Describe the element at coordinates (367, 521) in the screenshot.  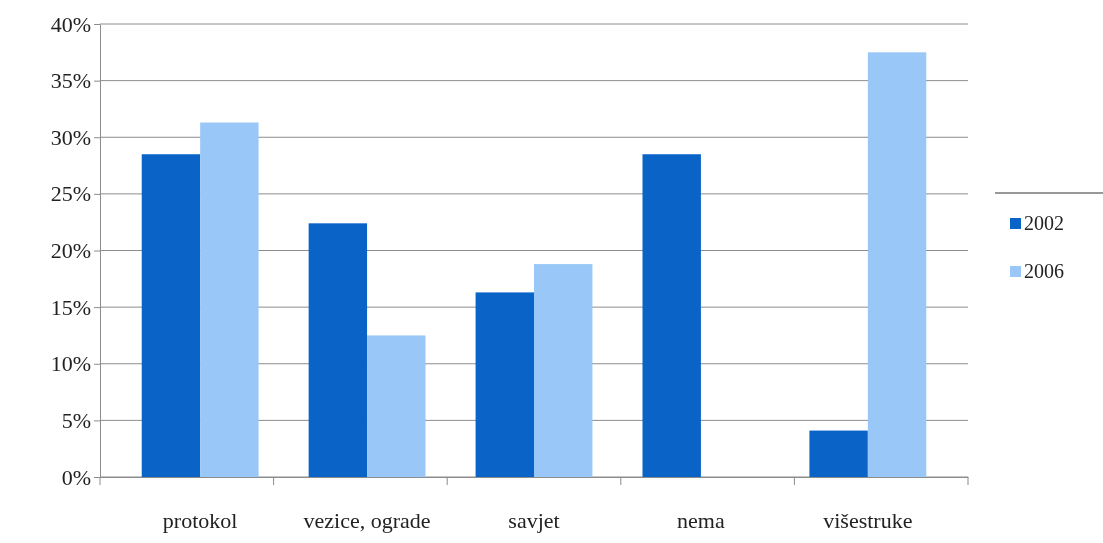
I see `x-tick-label: vezice, ograde` at that location.